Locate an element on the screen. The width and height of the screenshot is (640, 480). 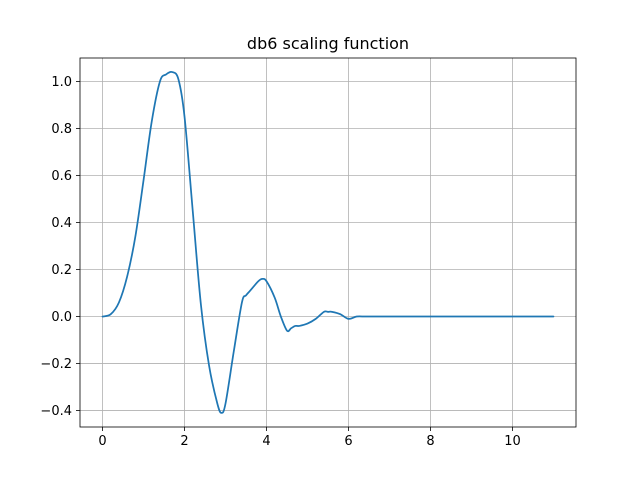
y-tick-label: 1.0 is located at coordinates (61, 82).